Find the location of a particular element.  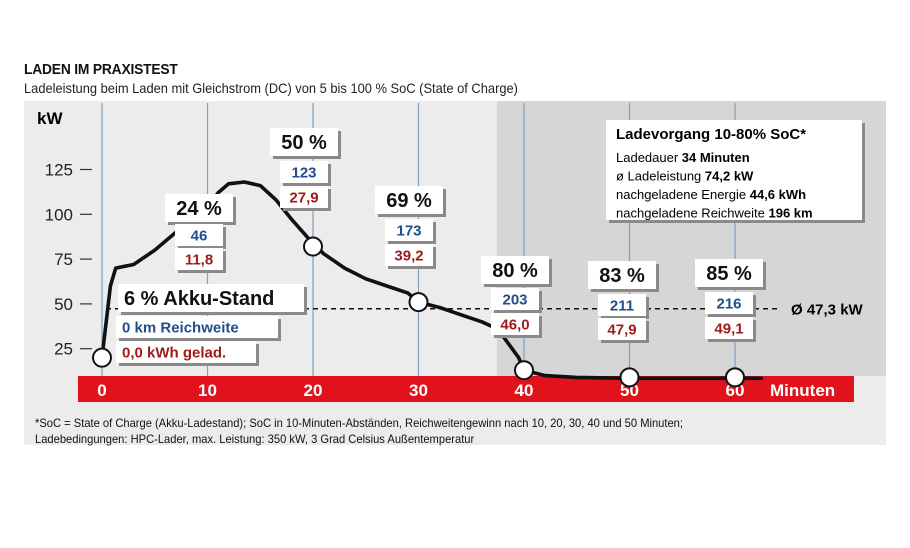

soc-label-start: 6 % Akku-Stand is located at coordinates (199, 299).